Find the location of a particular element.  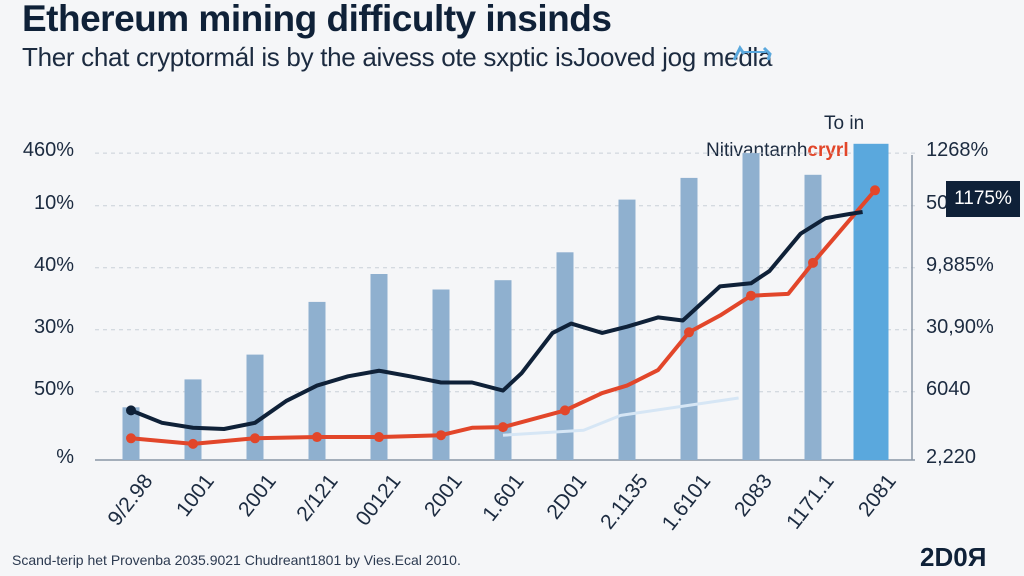

annotation-top: To in is located at coordinates (844, 123).